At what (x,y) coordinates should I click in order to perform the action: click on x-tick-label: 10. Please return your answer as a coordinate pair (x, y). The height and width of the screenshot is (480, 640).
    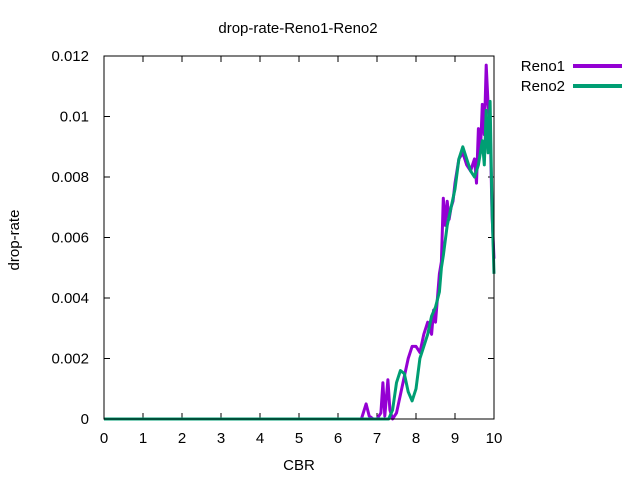
    Looking at the image, I should click on (494, 438).